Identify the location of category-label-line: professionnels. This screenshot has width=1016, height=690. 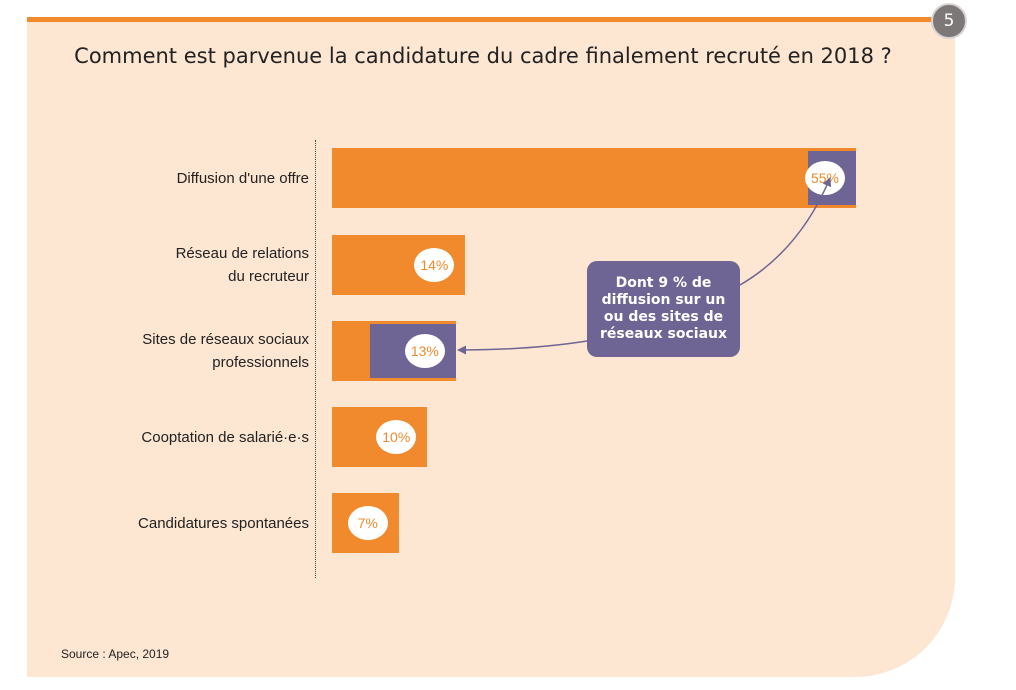
(260, 362).